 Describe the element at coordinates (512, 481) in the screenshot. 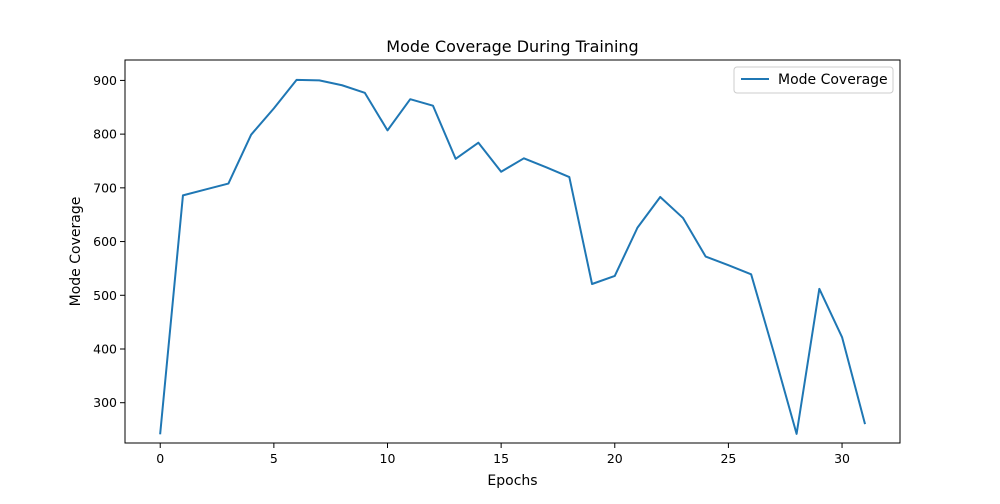

I see `x-axis-label: Epochs` at that location.